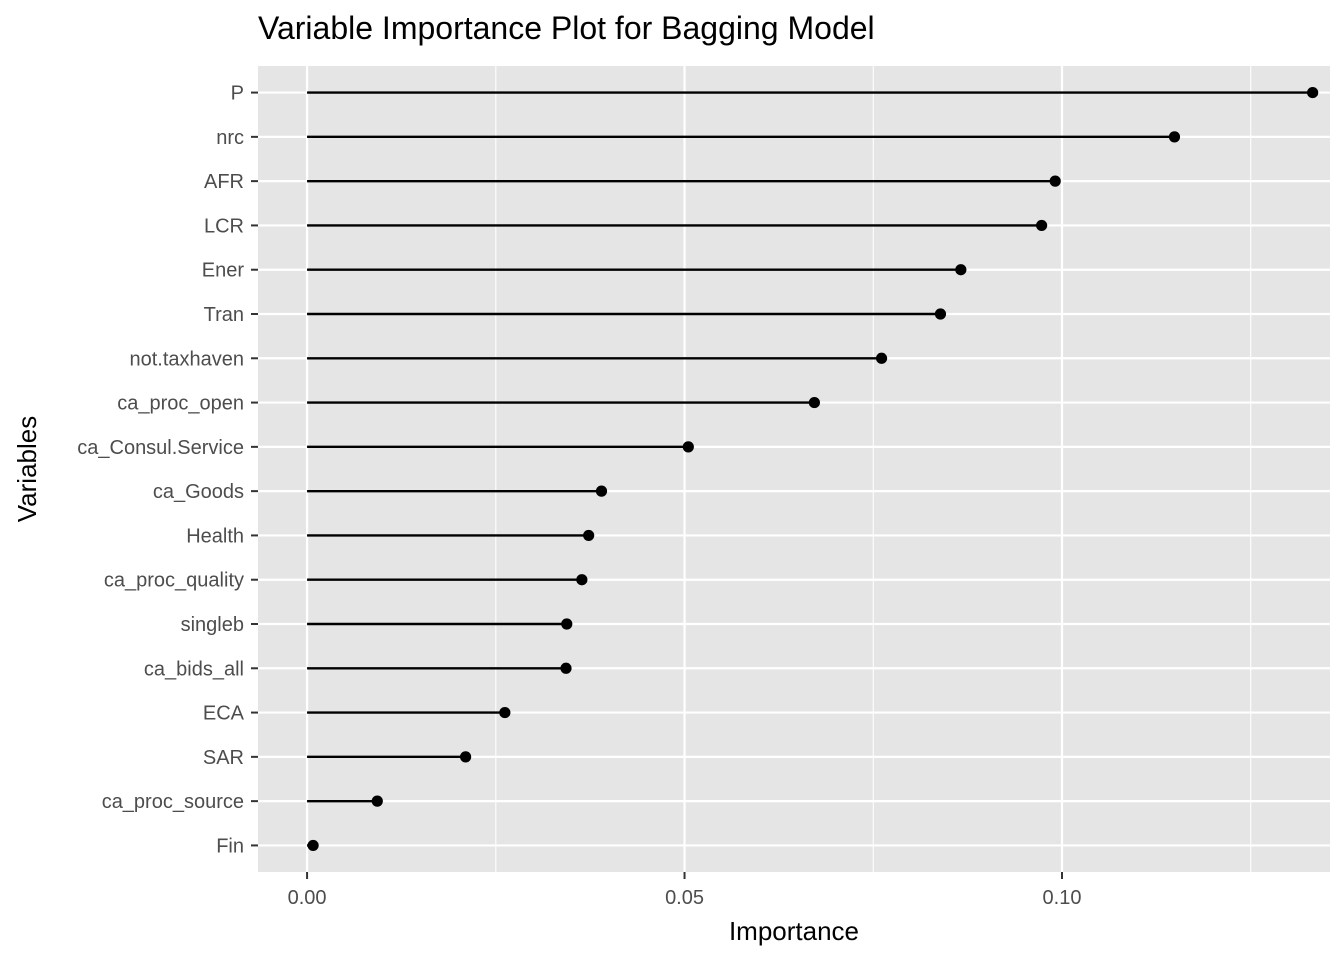  Describe the element at coordinates (186, 359) in the screenshot. I see `y-tick-label: not.taxhaven` at that location.